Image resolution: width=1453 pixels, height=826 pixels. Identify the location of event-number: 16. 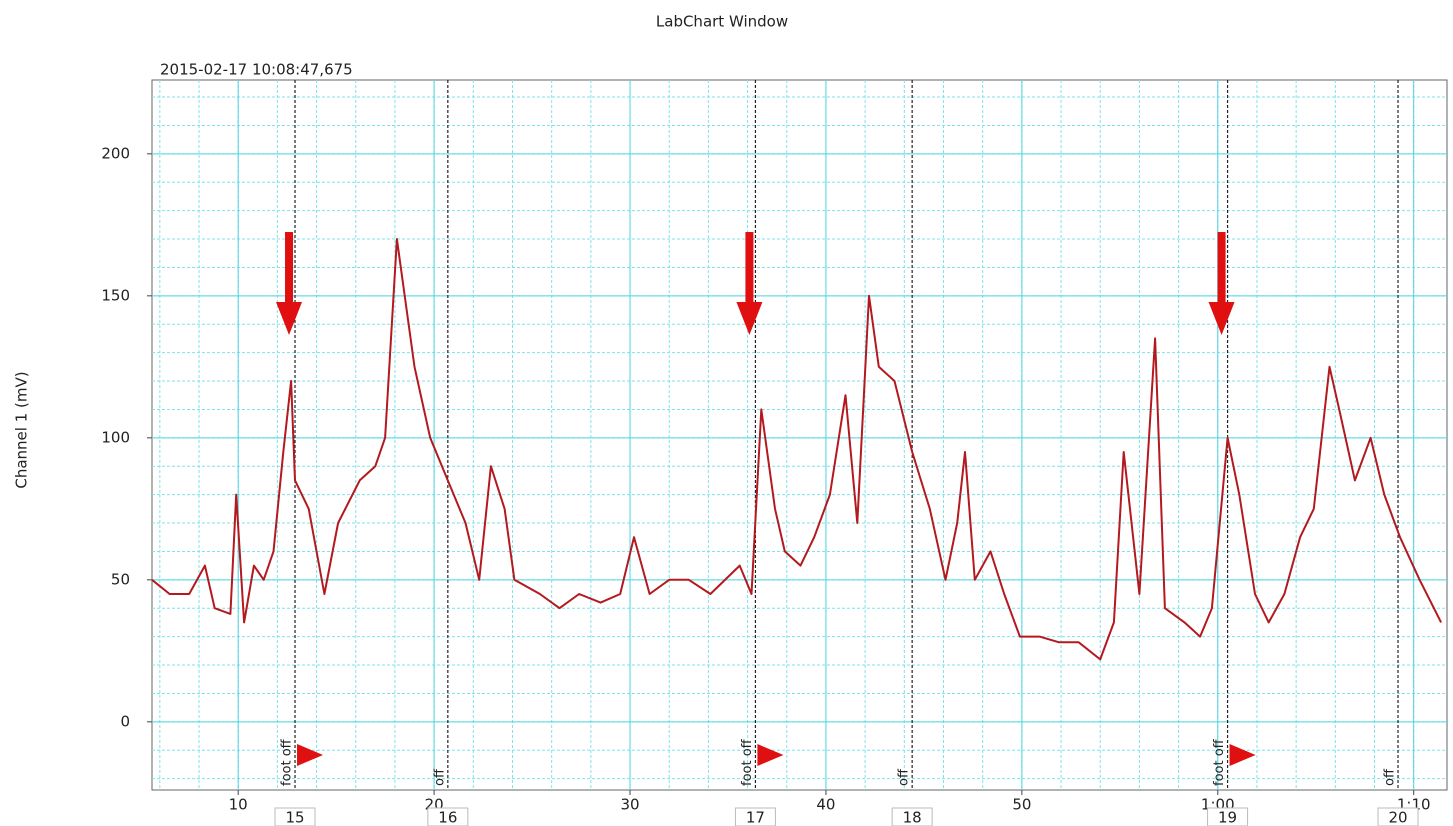
(447, 817).